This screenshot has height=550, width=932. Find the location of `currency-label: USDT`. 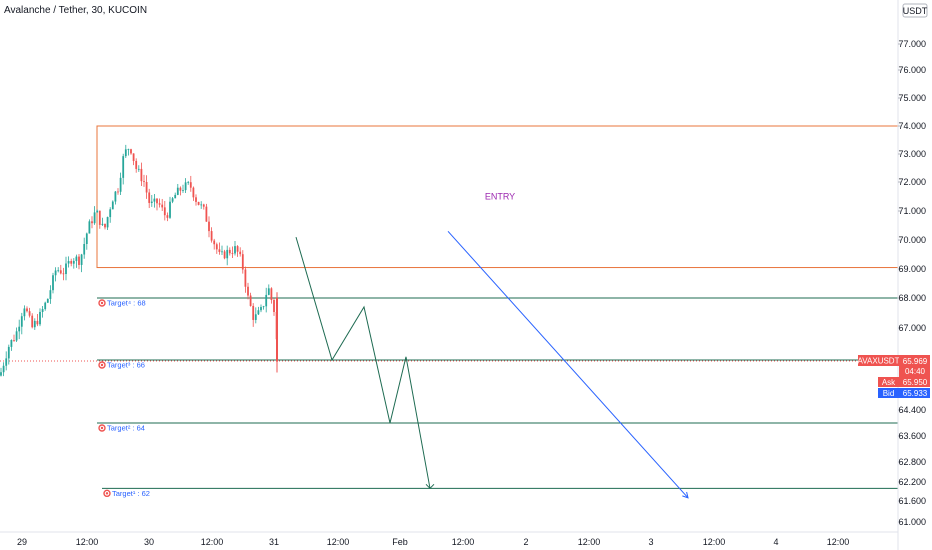

currency-label: USDT is located at coordinates (915, 11).